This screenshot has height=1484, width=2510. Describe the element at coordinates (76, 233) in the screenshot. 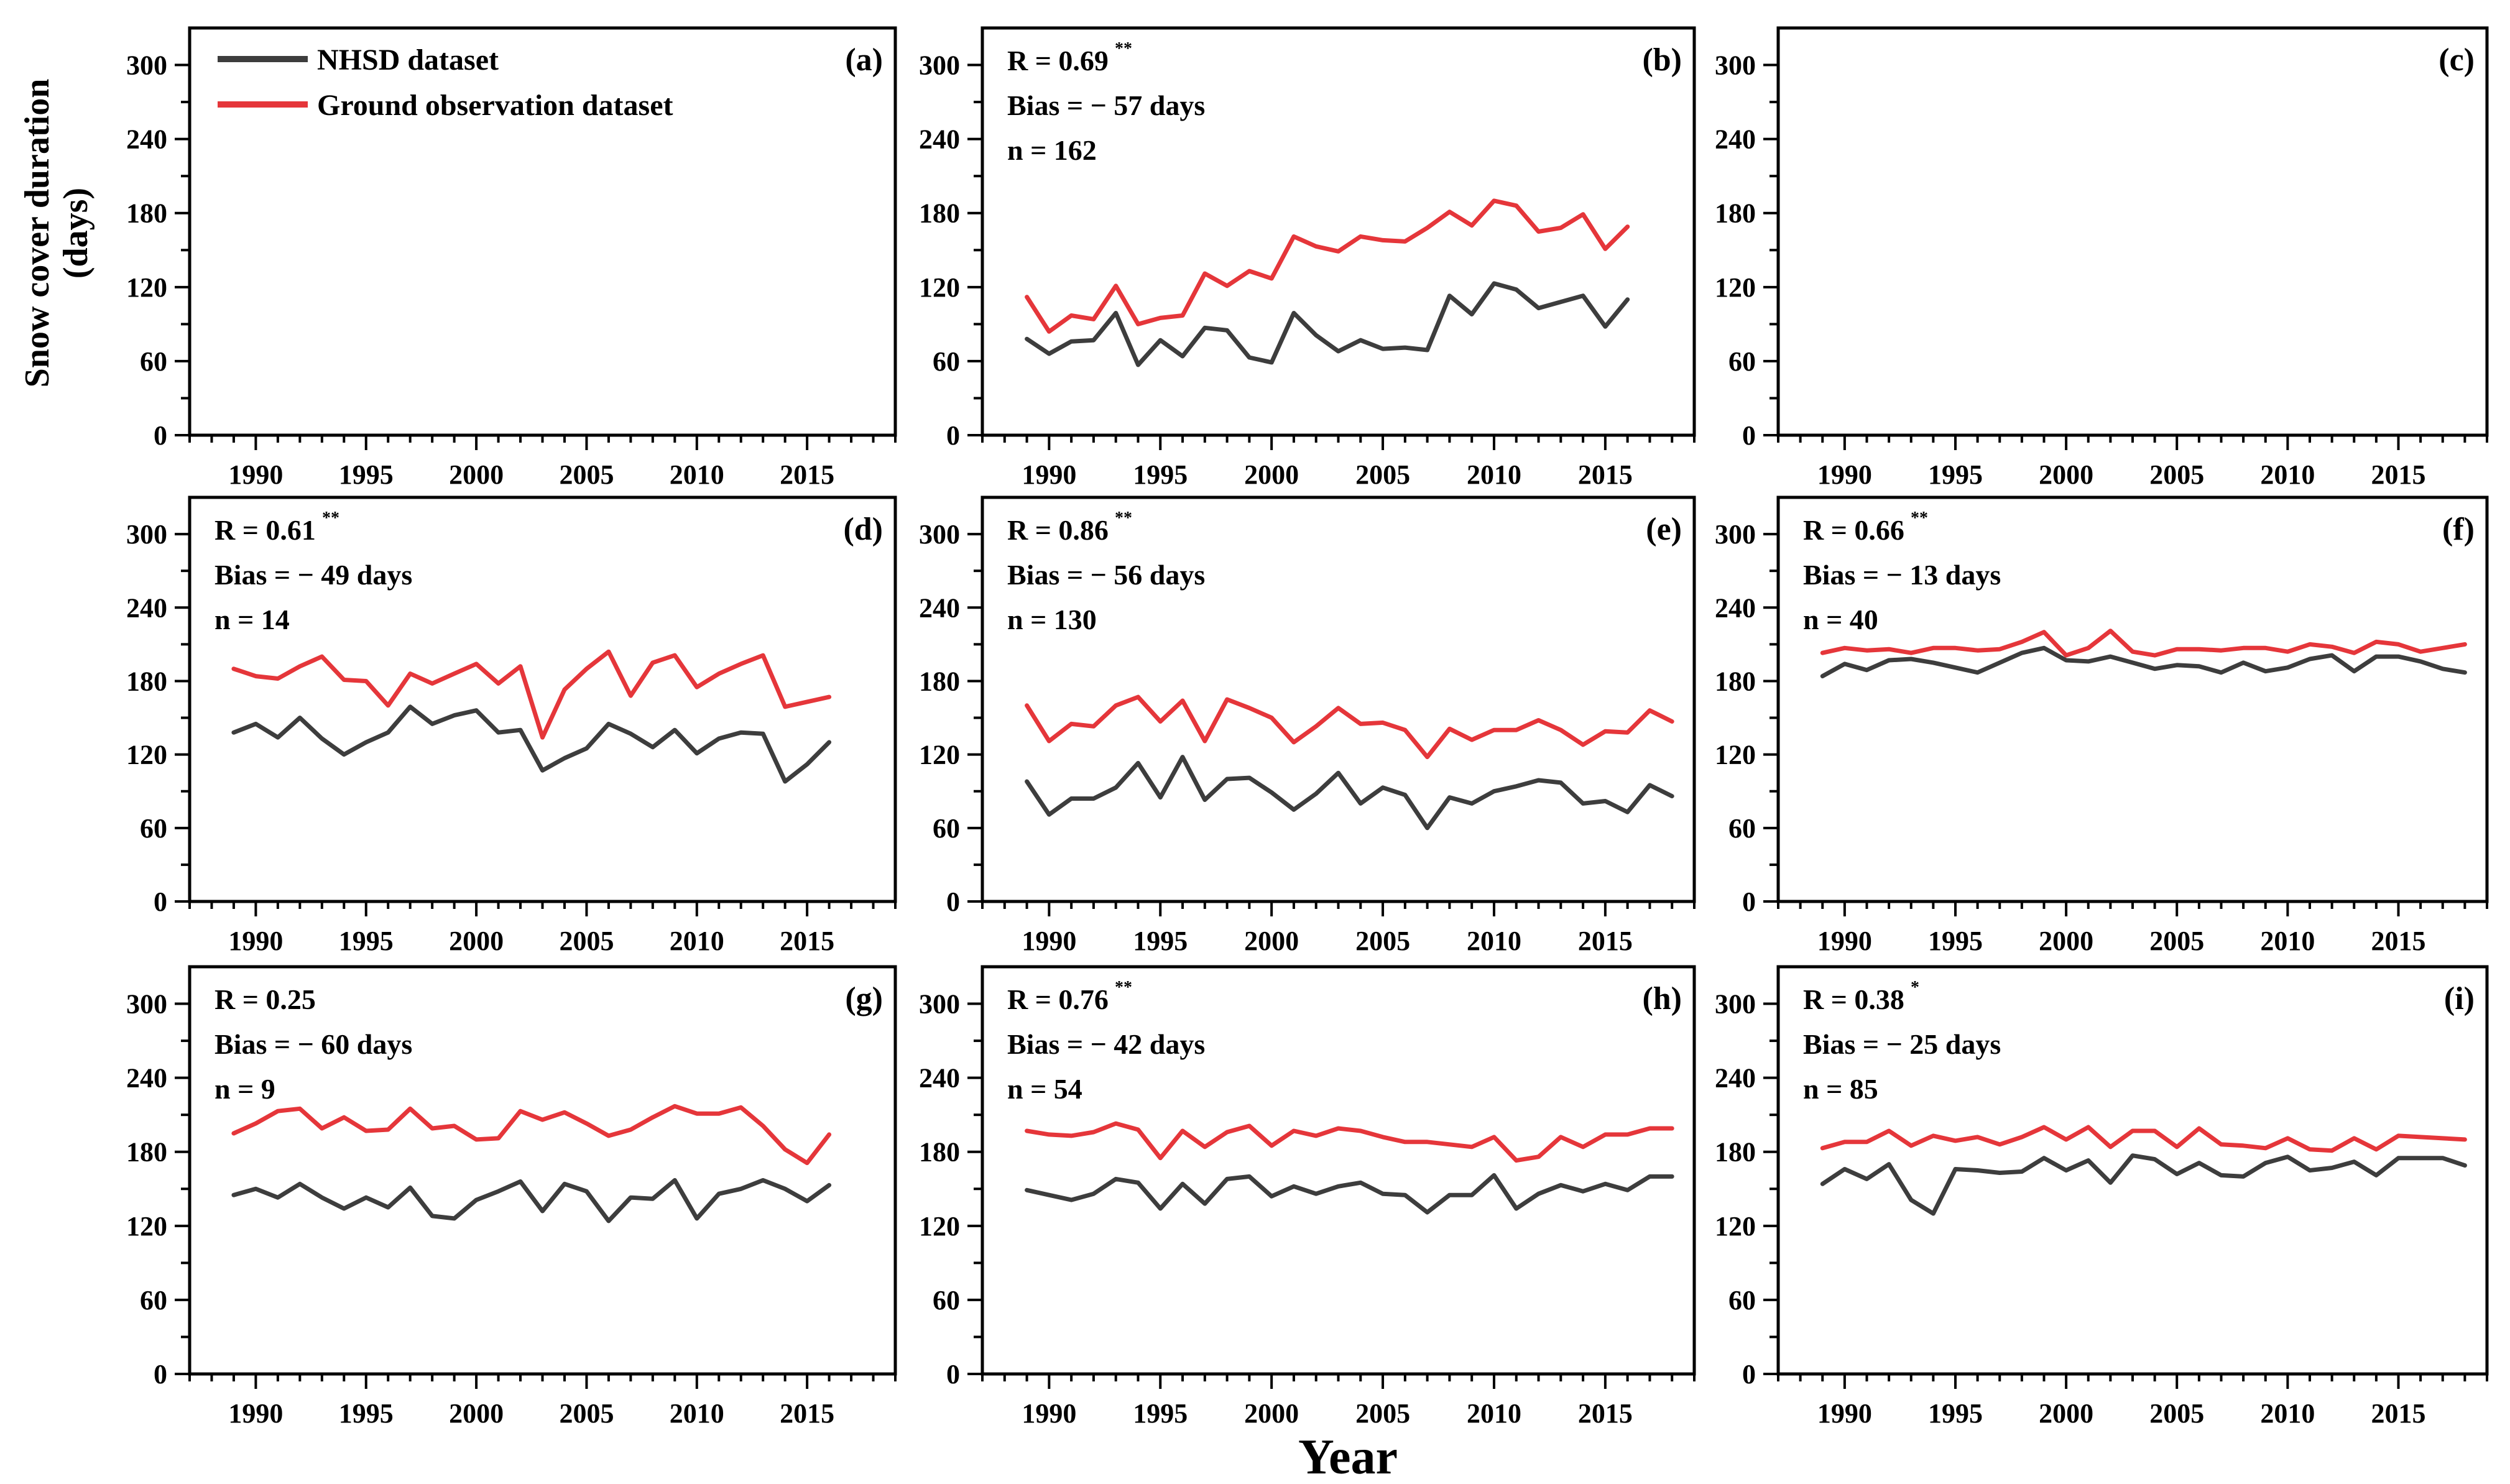

I see `y-axis-title-line2: (days)` at that location.